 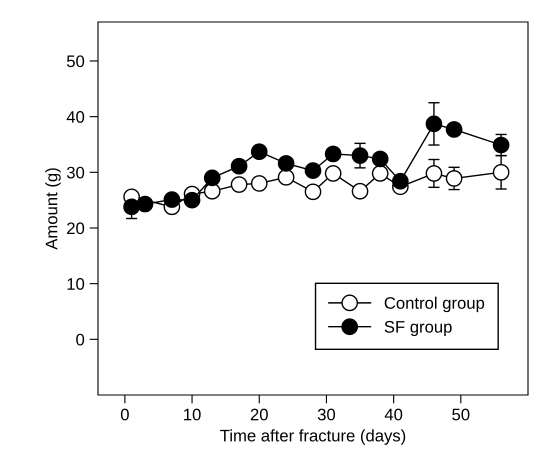 I want to click on y-tick-label: 10, so click(x=76, y=284).